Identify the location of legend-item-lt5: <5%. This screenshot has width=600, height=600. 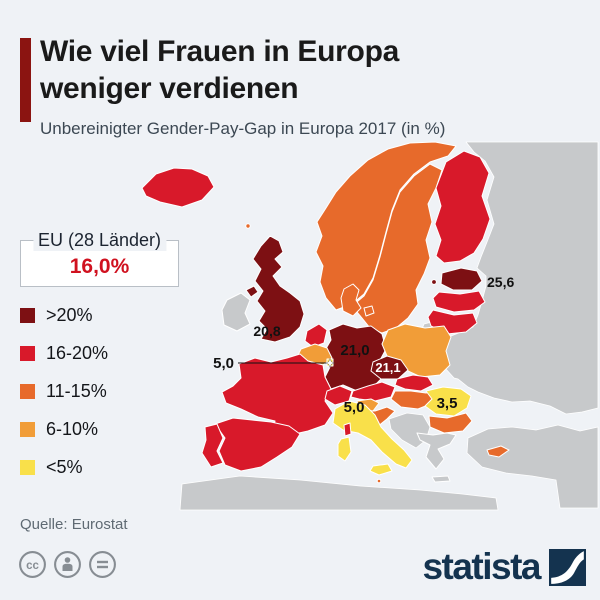
(64, 467).